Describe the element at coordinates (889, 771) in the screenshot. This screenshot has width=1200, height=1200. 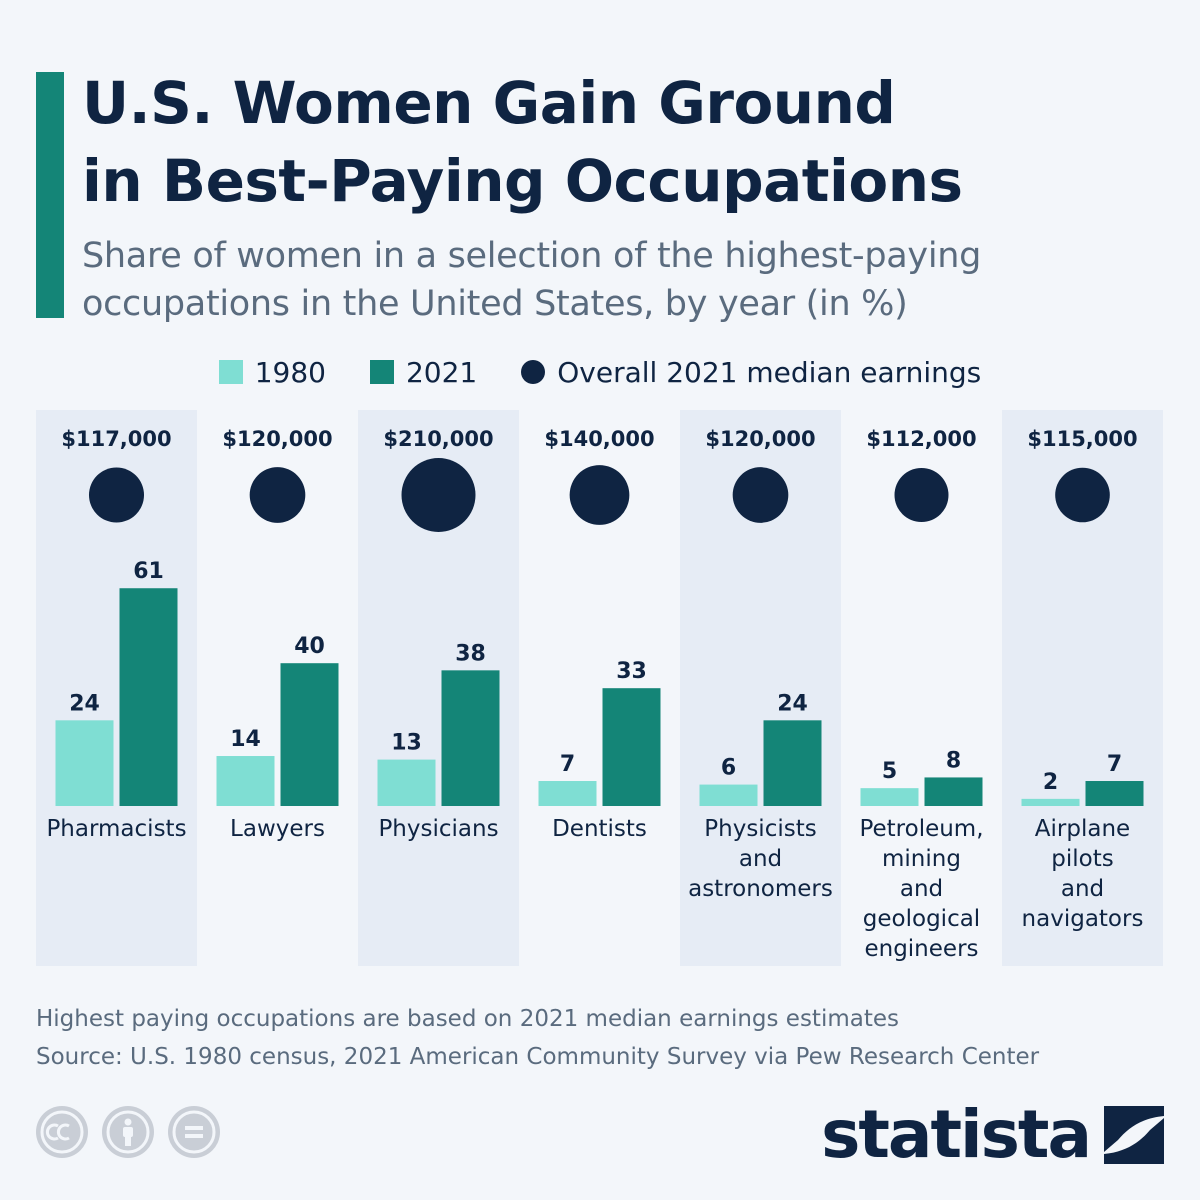
I see `data-label-1980: 5` at that location.